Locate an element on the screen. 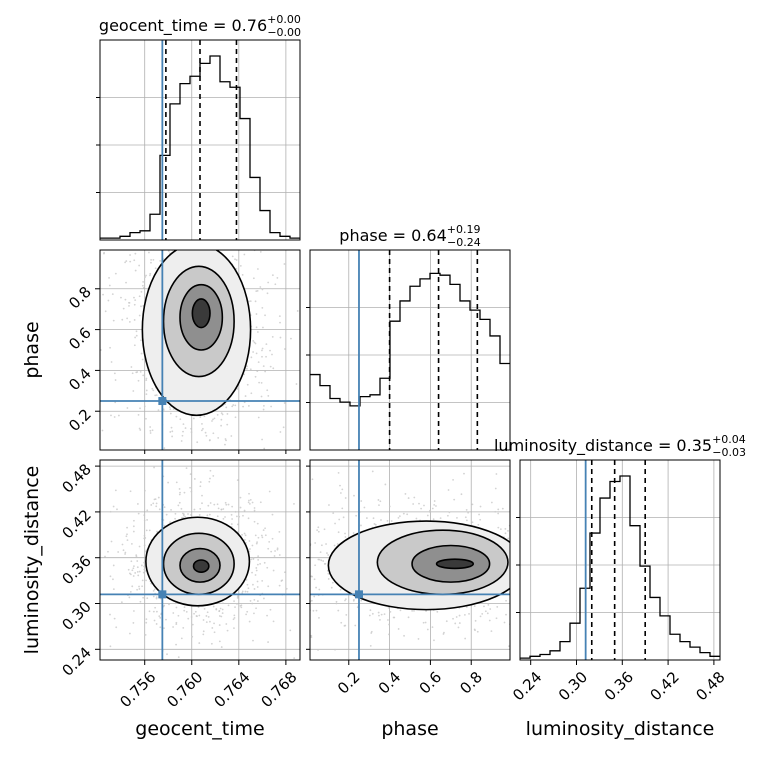 The width and height of the screenshot is (760, 760). panel-phase-vs-geocent_time is located at coordinates (200, 350).